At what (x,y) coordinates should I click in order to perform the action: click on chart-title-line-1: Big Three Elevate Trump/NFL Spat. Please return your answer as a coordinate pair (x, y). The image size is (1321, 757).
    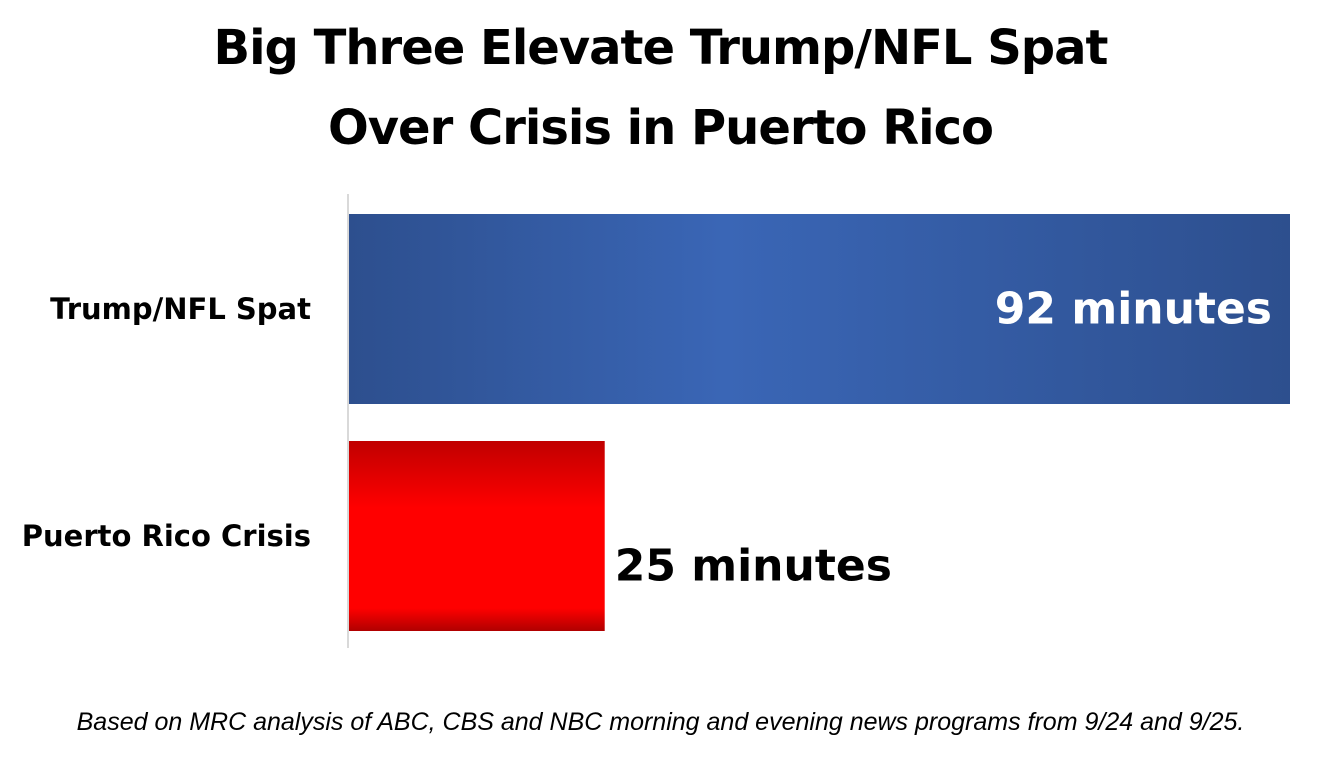
    Looking at the image, I should click on (661, 48).